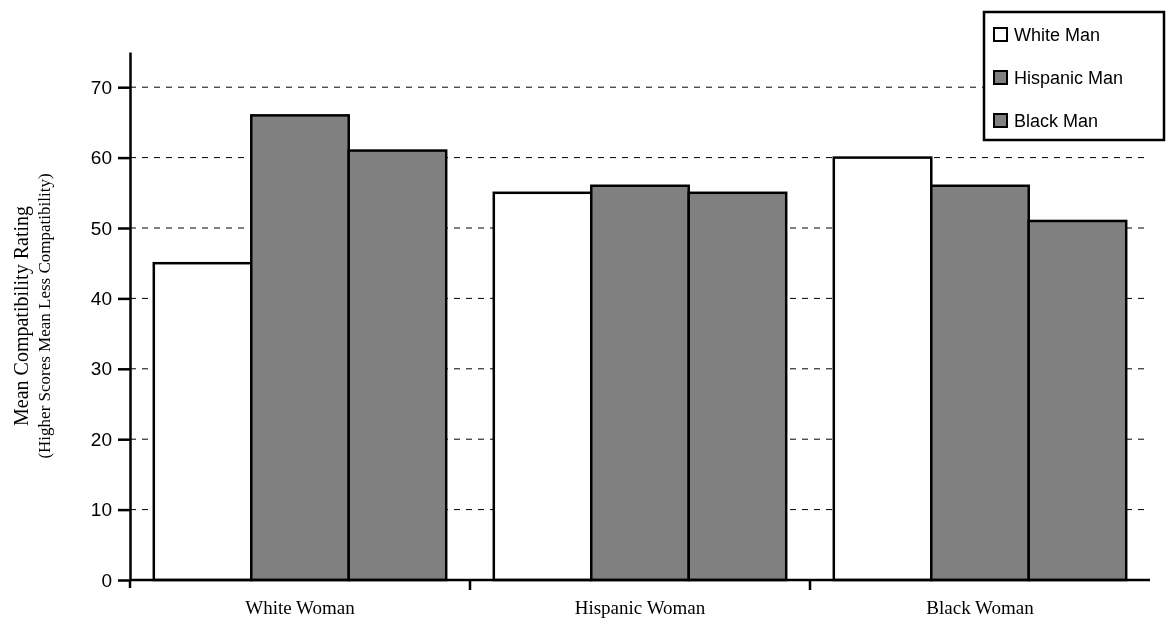 The height and width of the screenshot is (631, 1168). I want to click on x-tick-label: Hispanic Woman, so click(640, 607).